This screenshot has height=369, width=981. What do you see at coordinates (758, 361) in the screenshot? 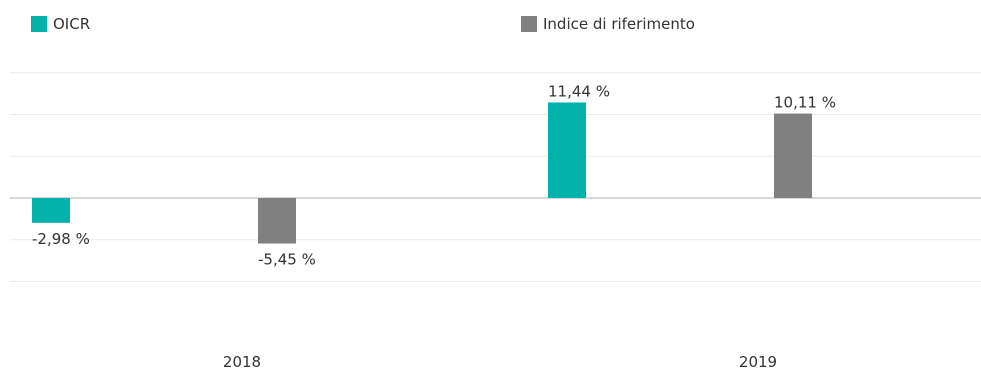
I see `x-tick-label: 2019` at bounding box center [758, 361].